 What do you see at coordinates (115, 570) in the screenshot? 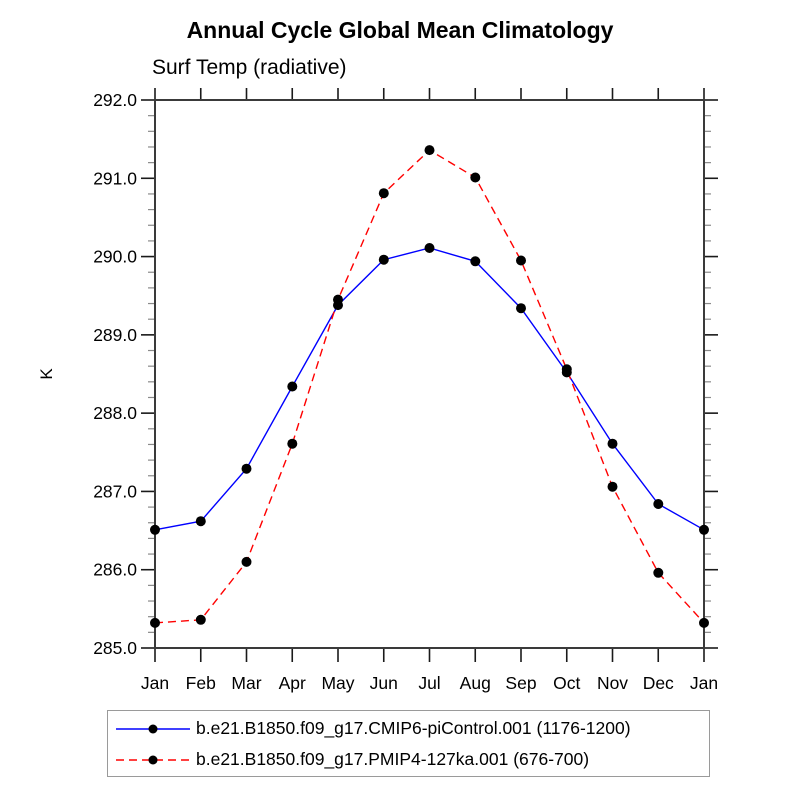
I see `svg-text: 286.0` at bounding box center [115, 570].